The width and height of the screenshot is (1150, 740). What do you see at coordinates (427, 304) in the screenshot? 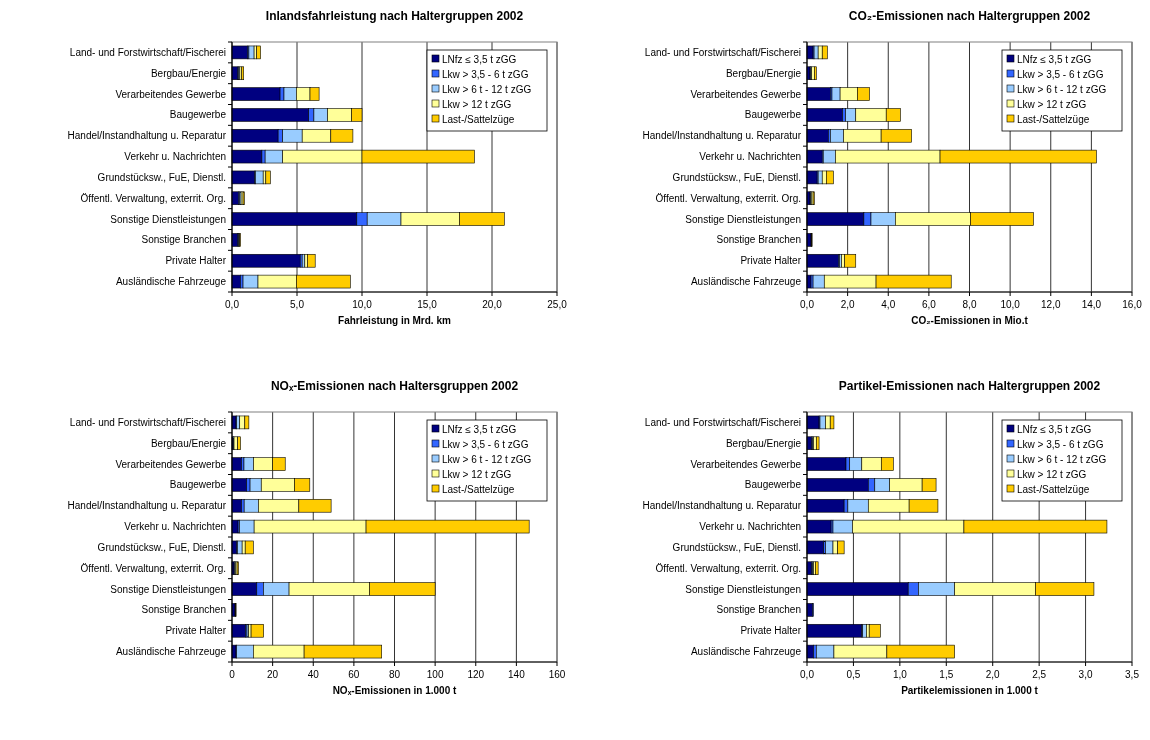
I see `x-tick-label: 15,0` at bounding box center [427, 304].